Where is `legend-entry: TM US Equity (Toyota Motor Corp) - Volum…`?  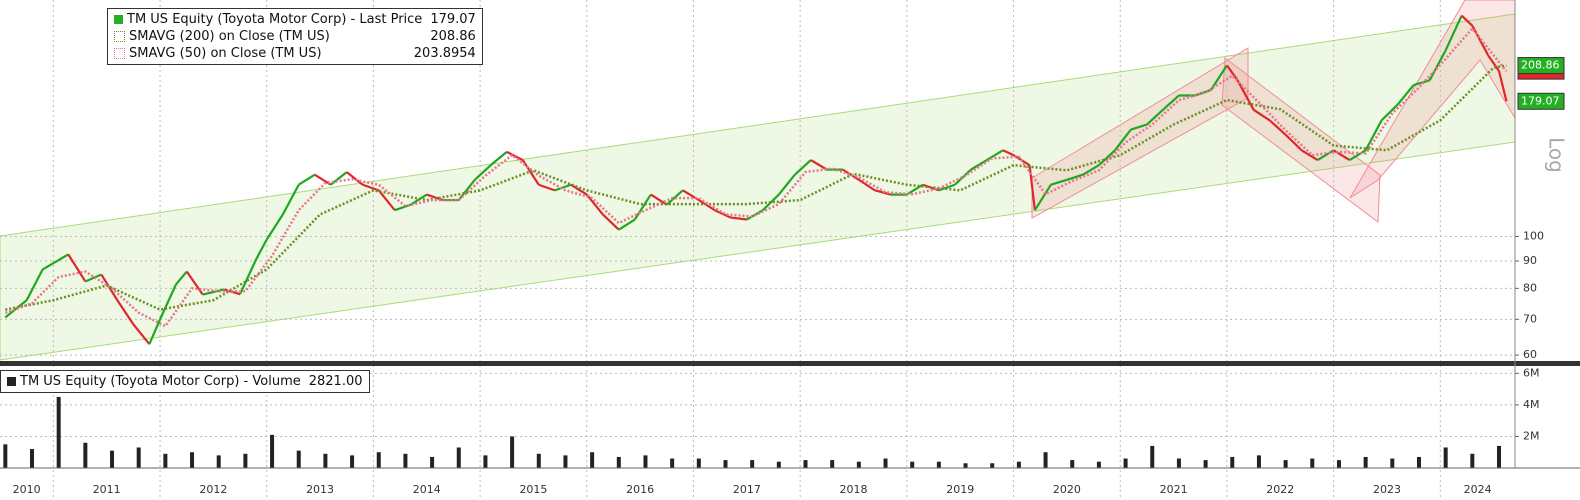 legend-entry: TM US Equity (Toyota Motor Corp) - Volum… is located at coordinates (185, 381).